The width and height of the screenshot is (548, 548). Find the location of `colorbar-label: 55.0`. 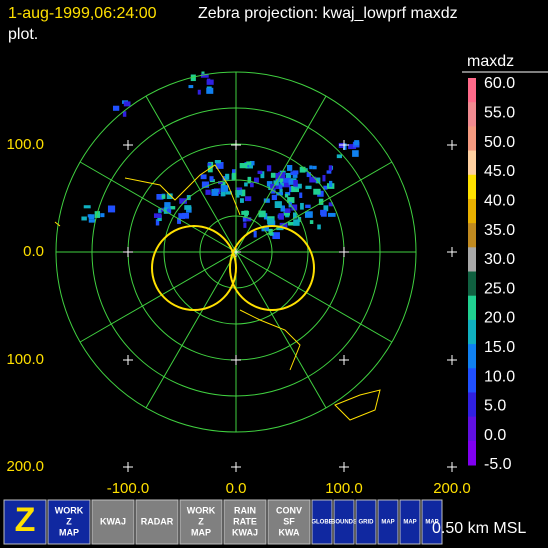

colorbar-label: 55.0 is located at coordinates (499, 113).